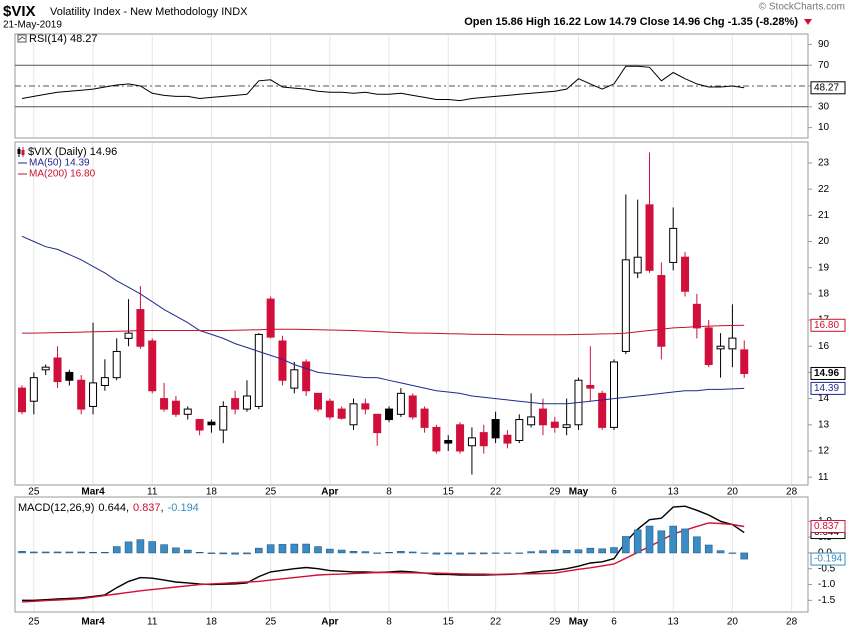 Image resolution: width=850 pixels, height=633 pixels. What do you see at coordinates (824, 451) in the screenshot?
I see `y-tick-label: 12` at bounding box center [824, 451].